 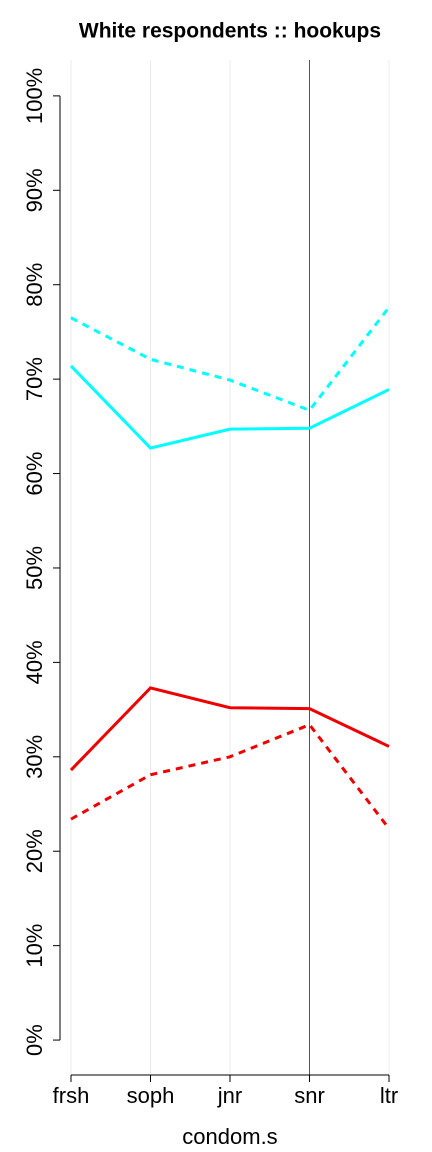 I want to click on y-tick-label: 10%, so click(x=34, y=946).